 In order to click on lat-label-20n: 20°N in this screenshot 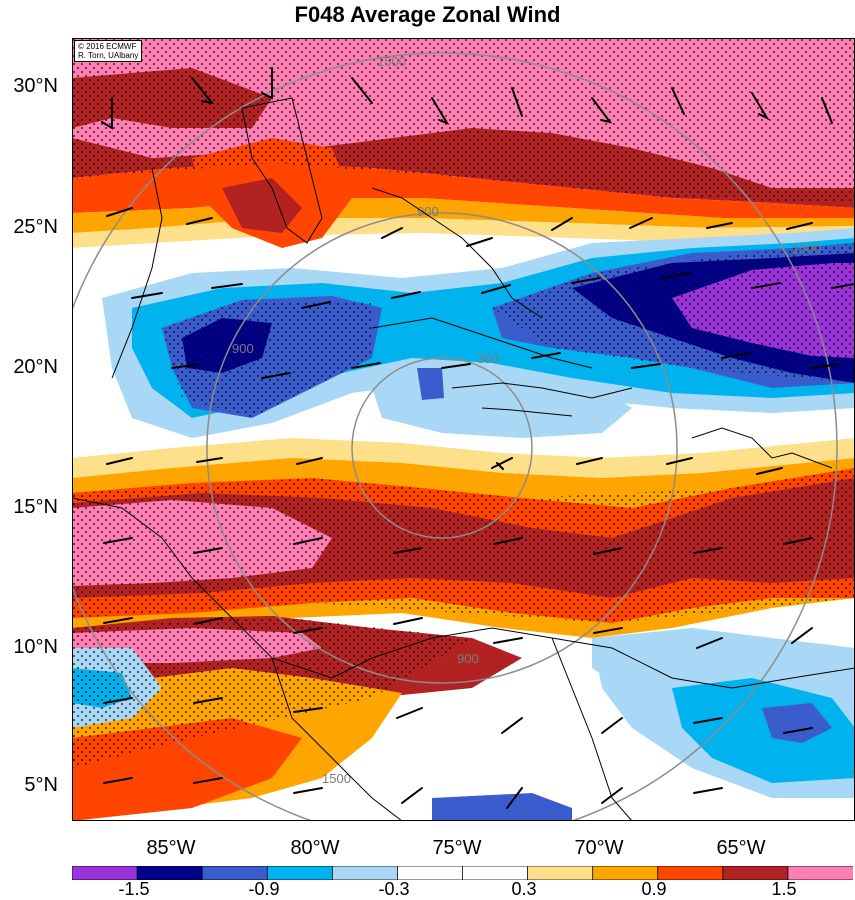, I will do `click(35, 367)`.